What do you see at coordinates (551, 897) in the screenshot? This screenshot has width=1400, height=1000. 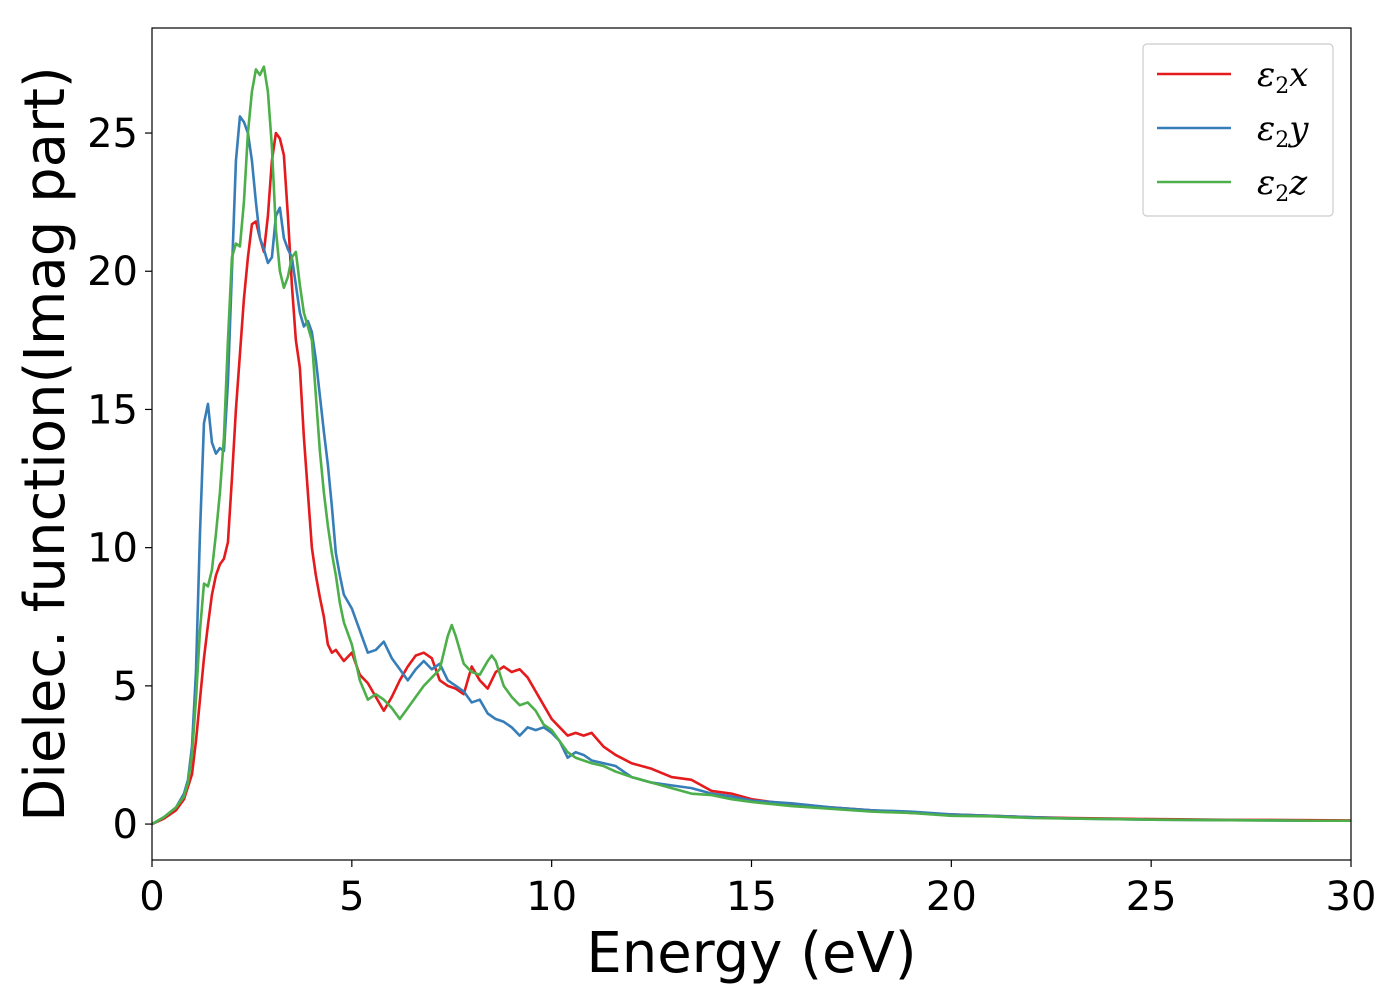 I see `x-tick-label: 10` at bounding box center [551, 897].